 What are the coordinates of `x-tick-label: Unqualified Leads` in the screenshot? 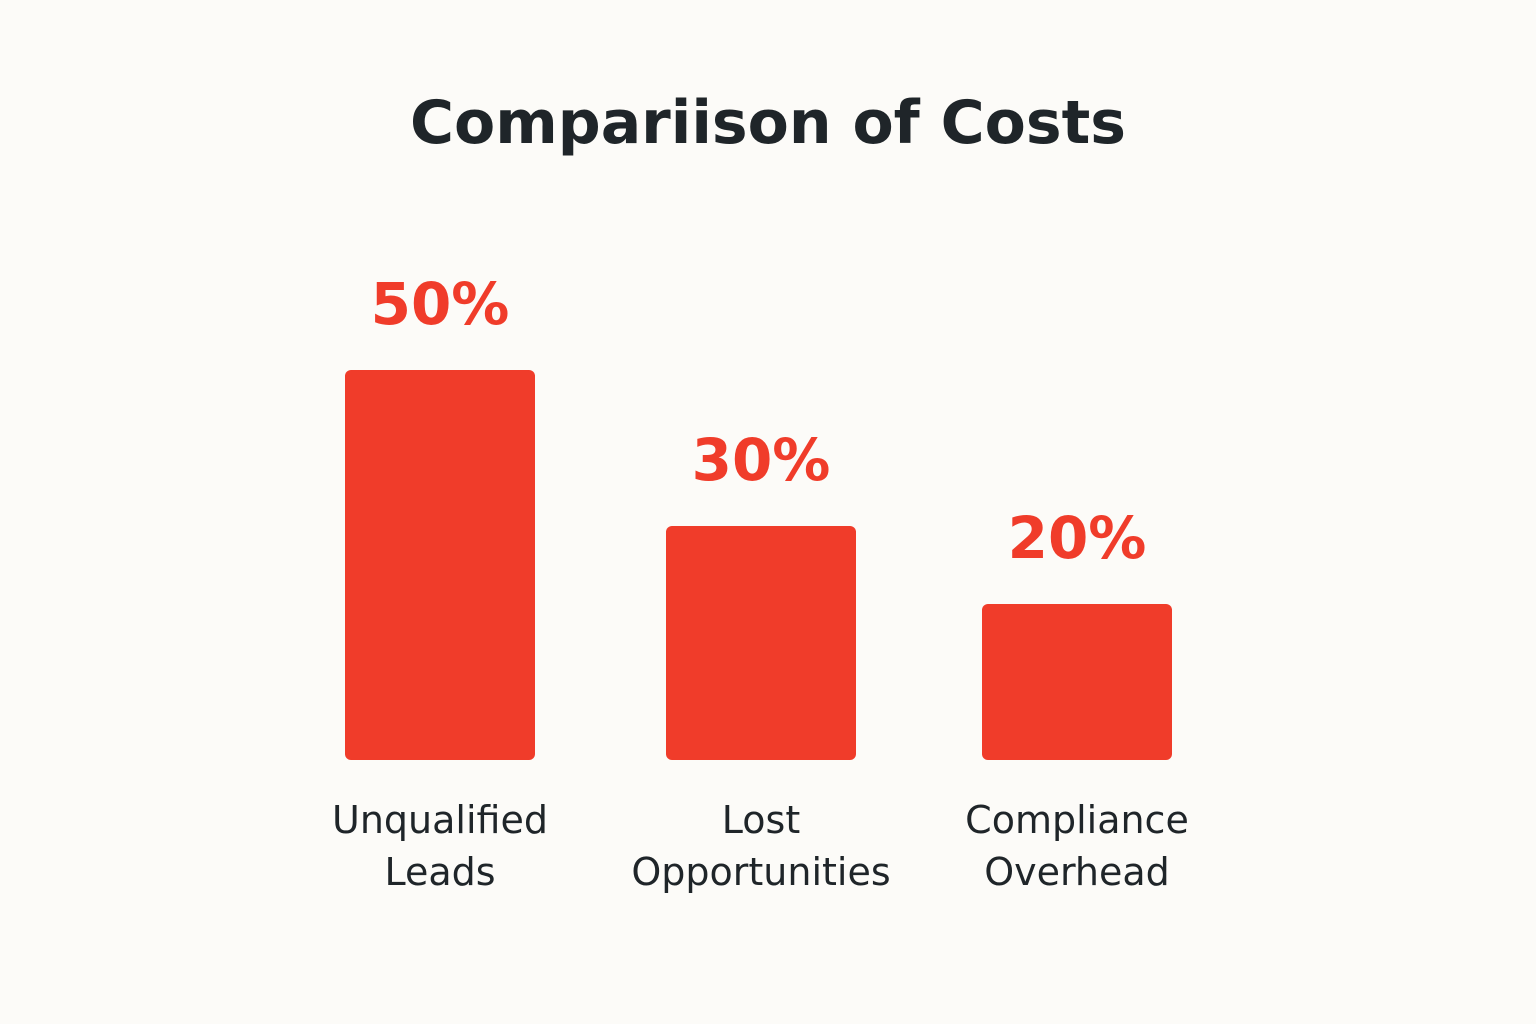 It's located at (440, 846).